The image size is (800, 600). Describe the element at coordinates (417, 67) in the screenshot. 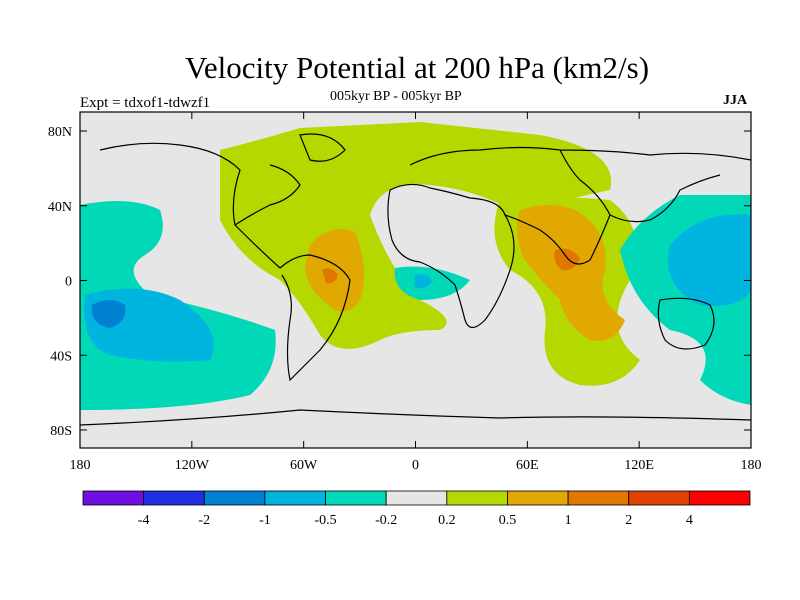

I see `page-title: Velocity Potential at 200 hPa (km2/s)` at that location.